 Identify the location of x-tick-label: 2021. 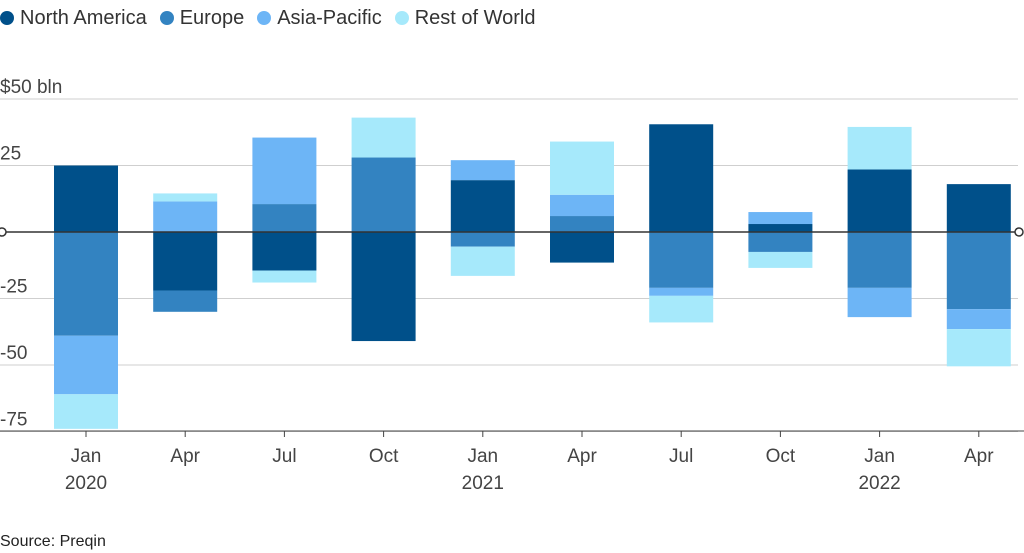
(483, 483).